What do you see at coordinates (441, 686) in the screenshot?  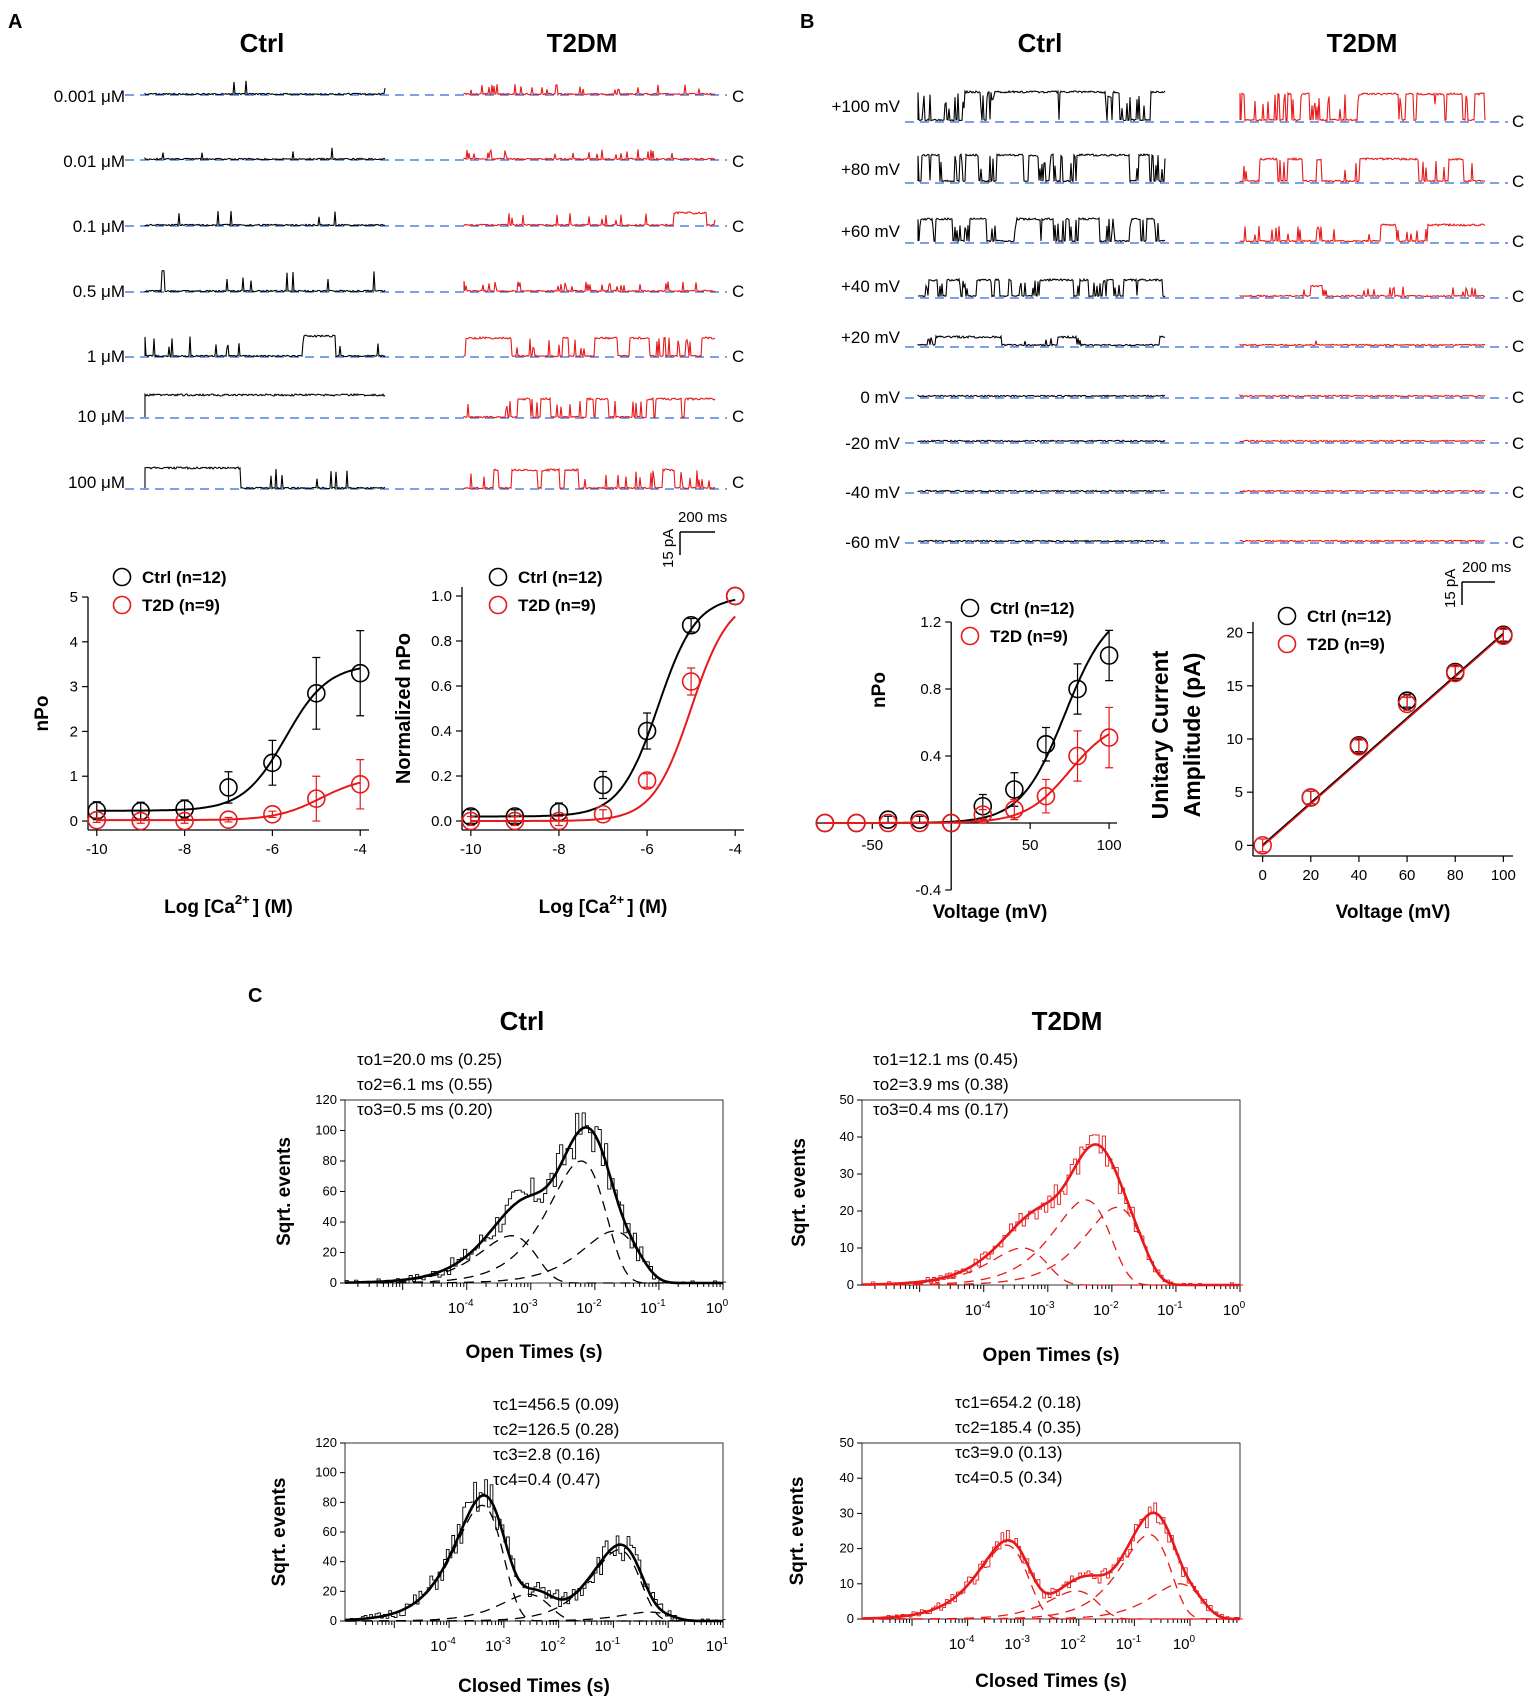 I see `y-tick-label: 0.6` at bounding box center [441, 686].